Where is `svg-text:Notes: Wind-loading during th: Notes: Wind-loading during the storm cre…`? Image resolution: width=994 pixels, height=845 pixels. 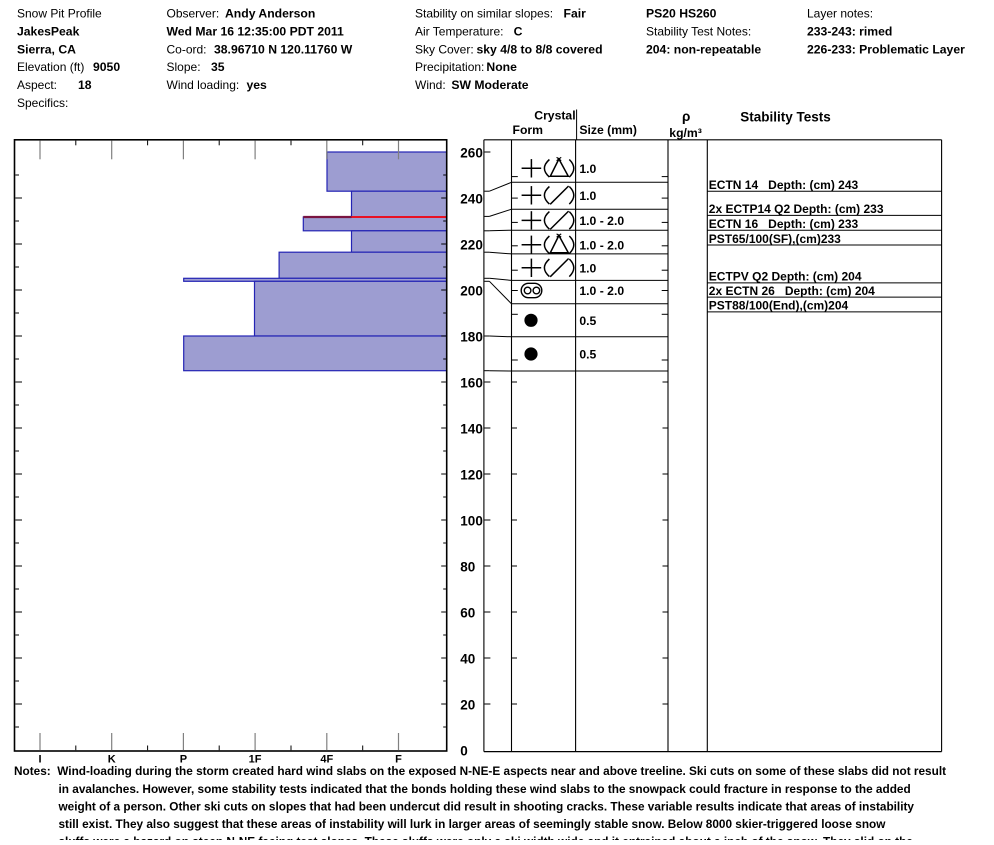 svg-text:Notes: Wind-loading during th: Notes: Wind-loading during the storm cre… is located at coordinates (480, 771).